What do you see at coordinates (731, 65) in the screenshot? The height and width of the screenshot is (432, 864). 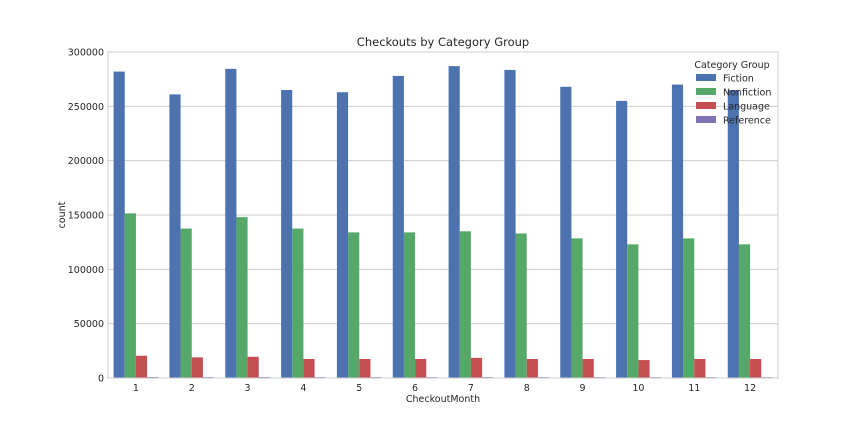 I see `legend-title: Category Group` at bounding box center [731, 65].